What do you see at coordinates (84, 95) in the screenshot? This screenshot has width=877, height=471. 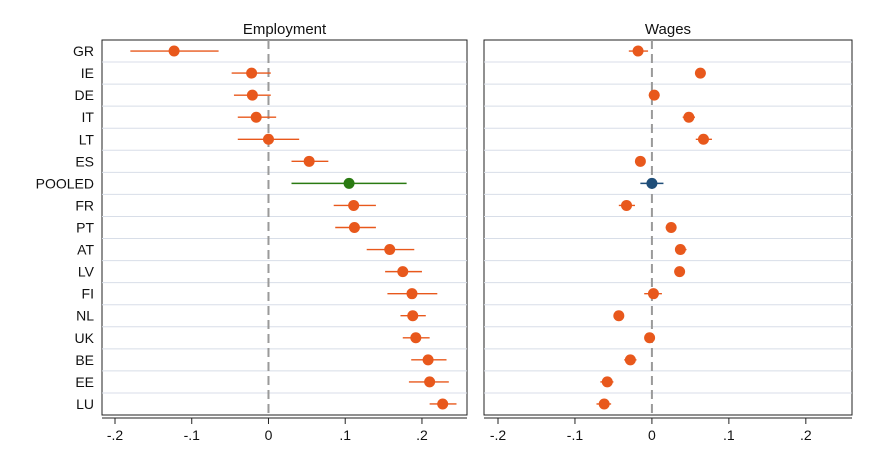 I see `category-label-de: DE` at bounding box center [84, 95].